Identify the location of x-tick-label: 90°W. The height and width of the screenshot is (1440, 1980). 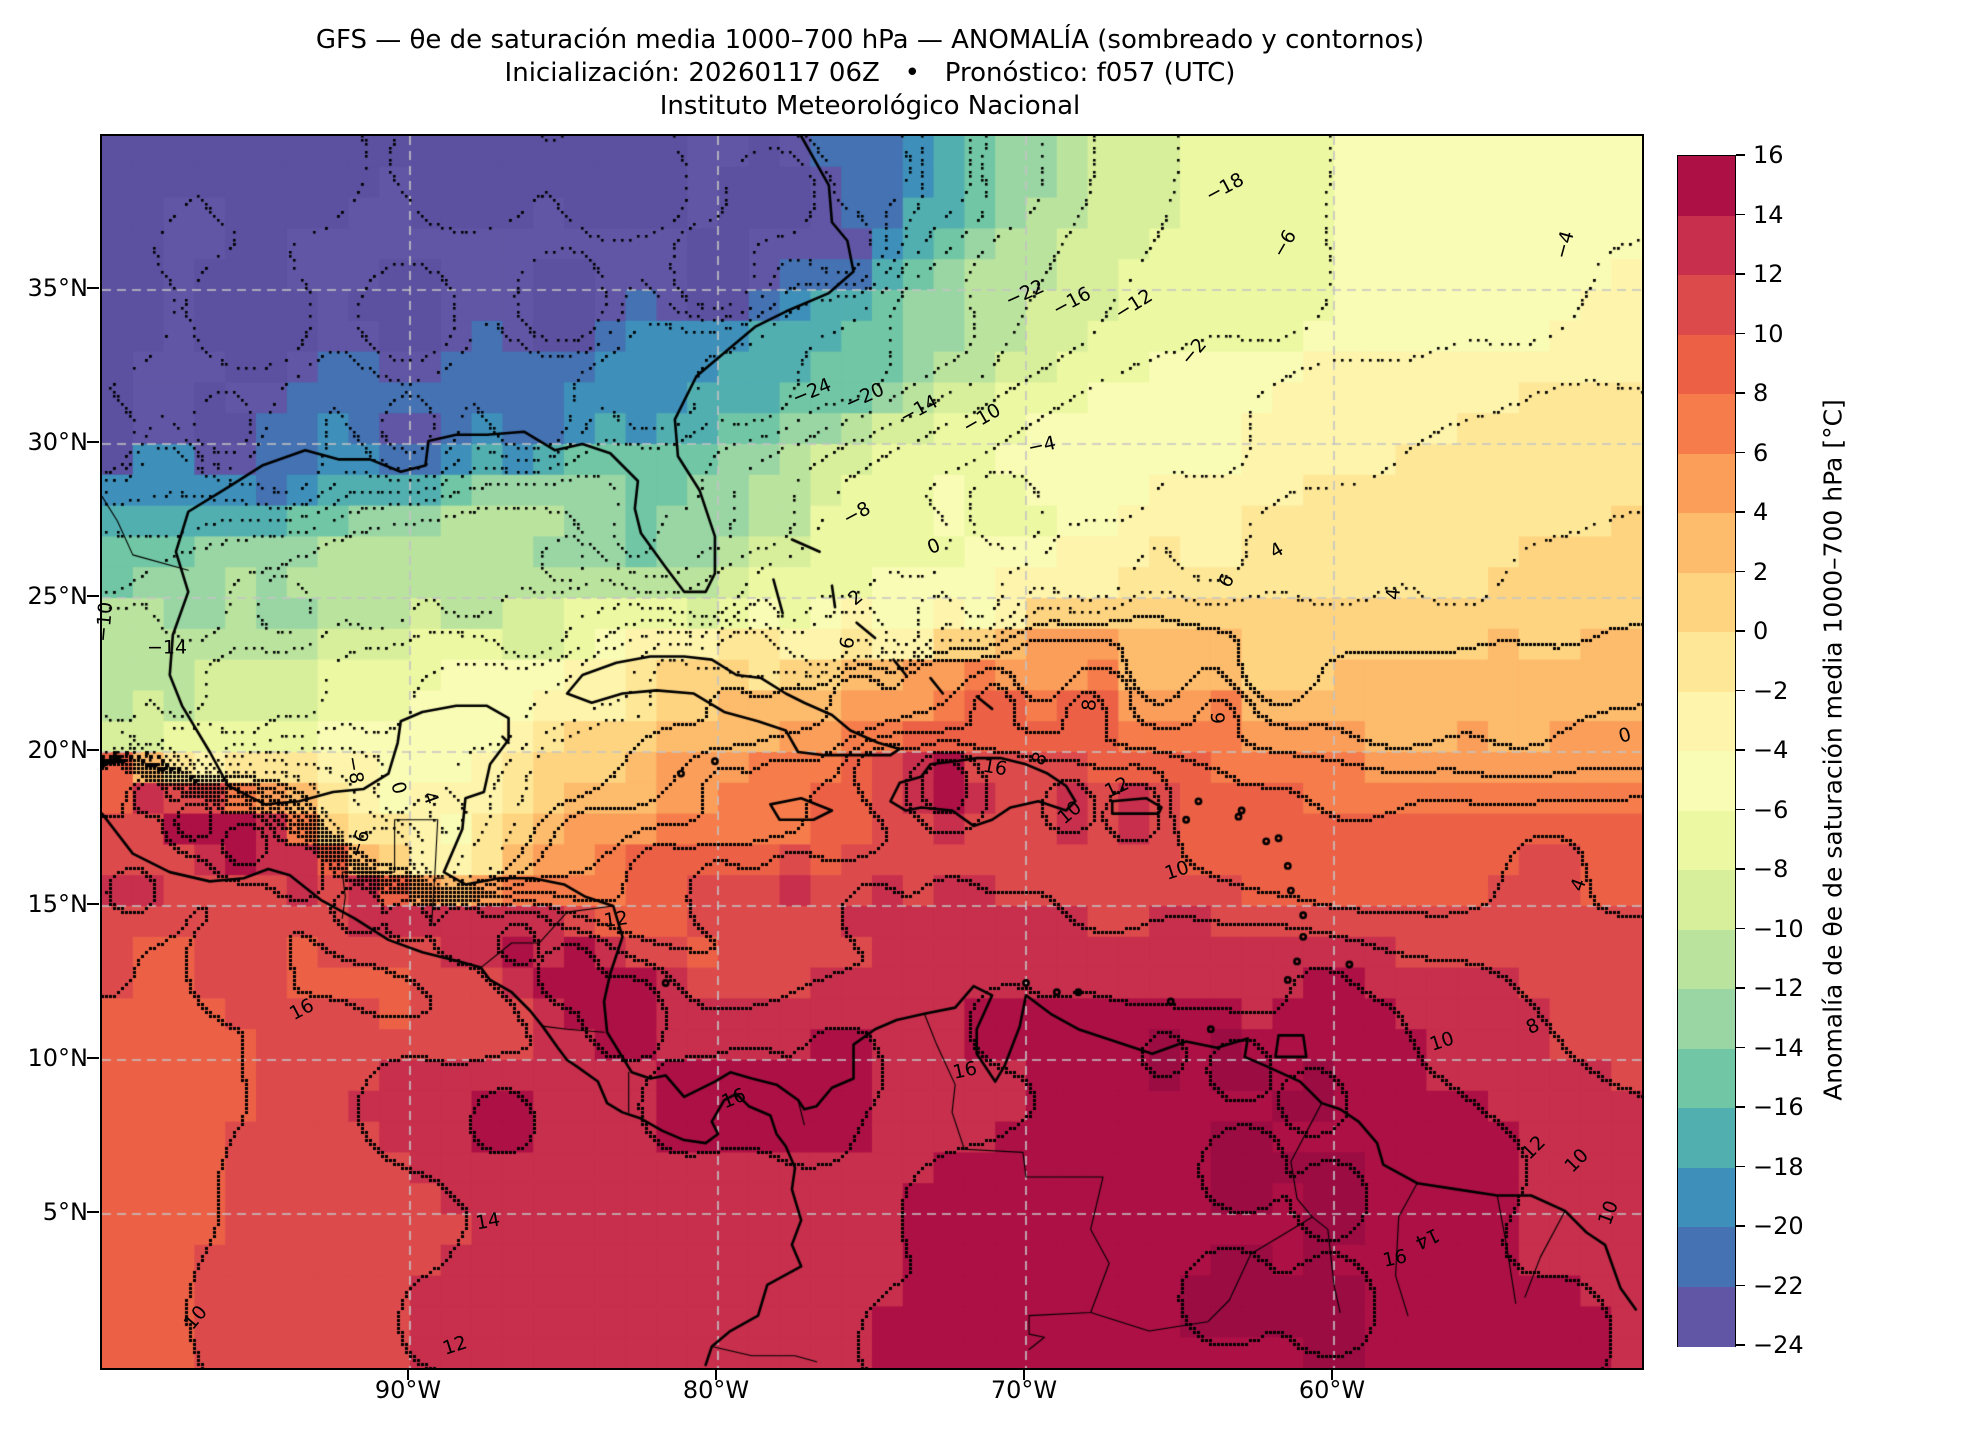
(408, 1390).